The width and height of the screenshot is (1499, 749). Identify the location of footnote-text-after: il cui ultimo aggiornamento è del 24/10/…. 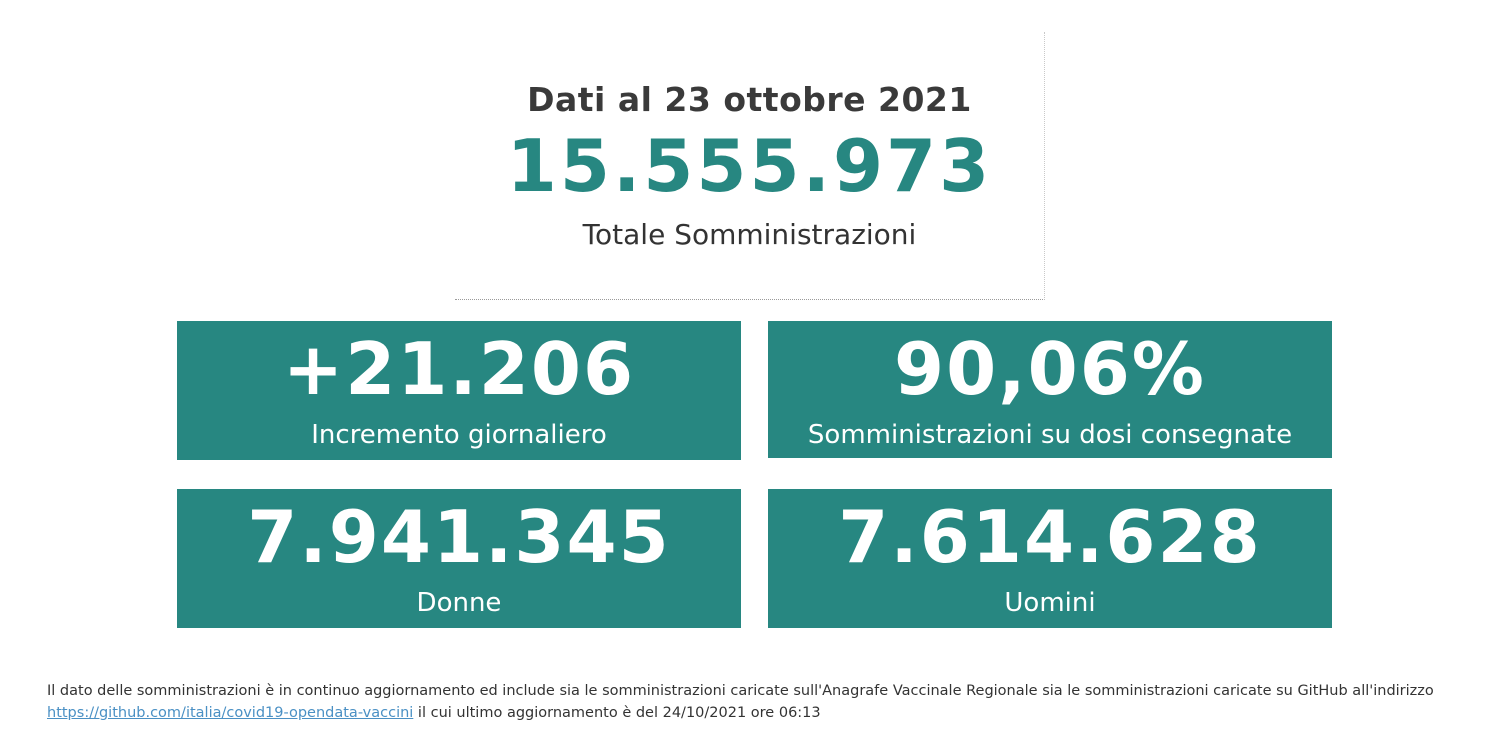
(617, 713).